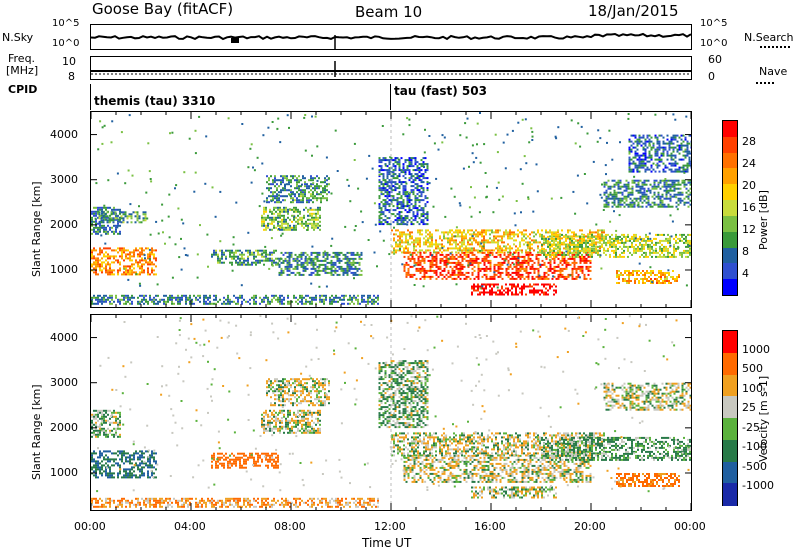 The height and width of the screenshot is (554, 800). Describe the element at coordinates (754, 466) in the screenshot. I see `velocity-colorbar-tick-6: -500` at that location.